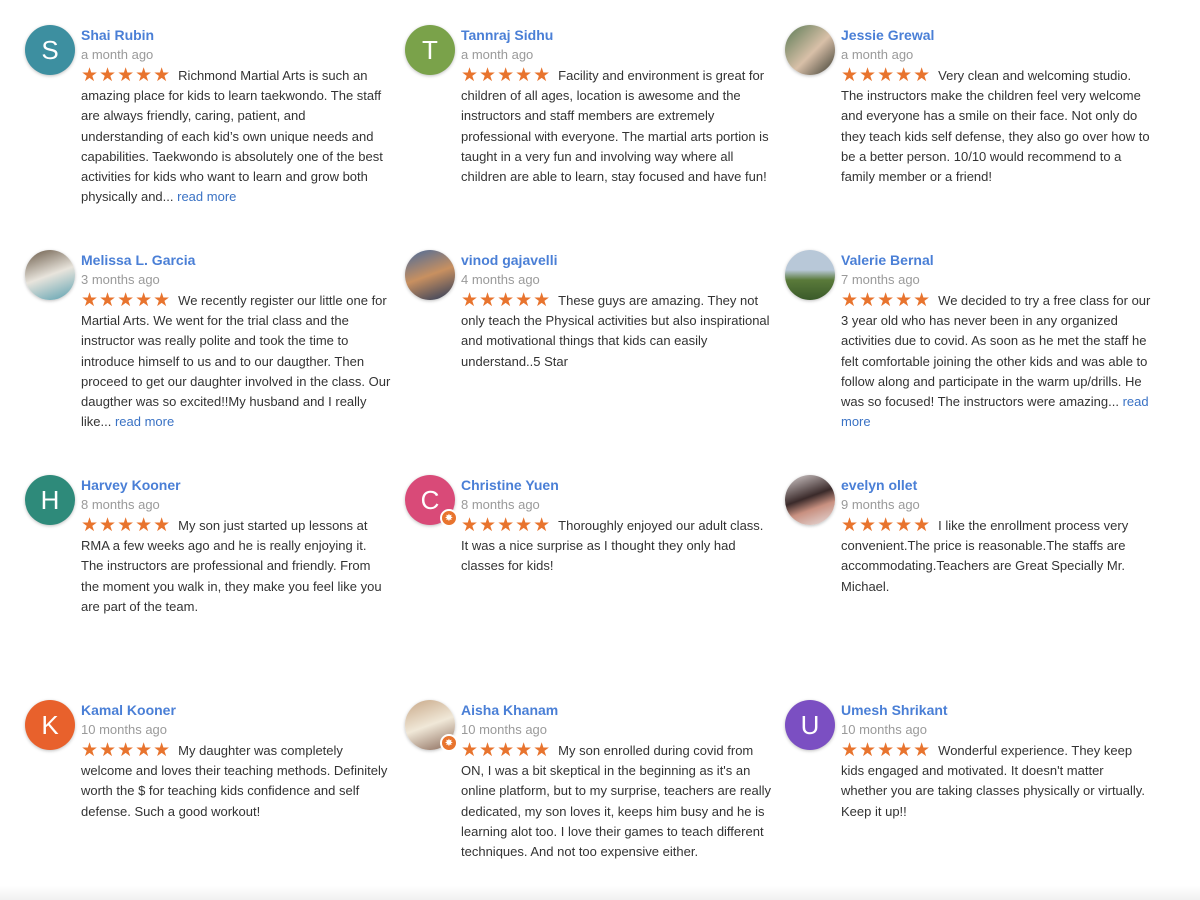 The image size is (1200, 900). I want to click on avatar: C ✸, so click(431, 501).